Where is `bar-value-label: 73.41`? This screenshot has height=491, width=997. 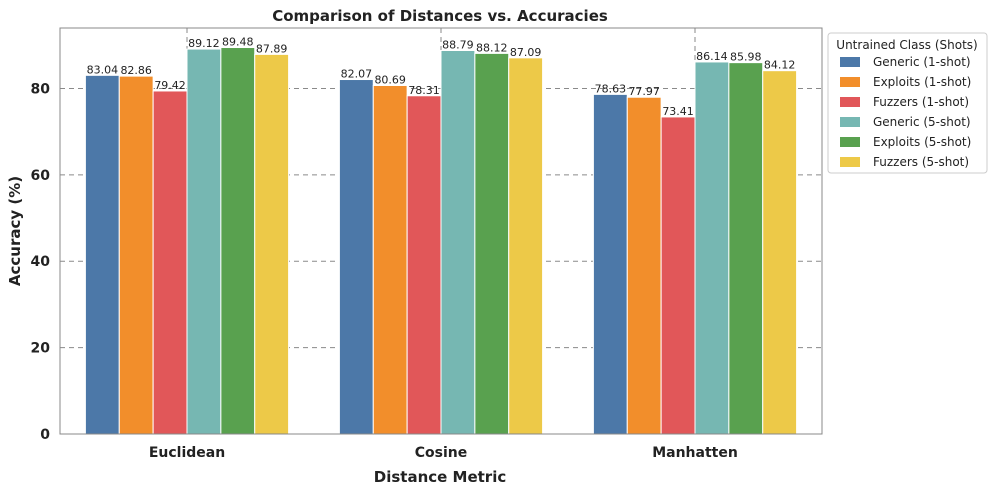
bar-value-label: 73.41 is located at coordinates (678, 111).